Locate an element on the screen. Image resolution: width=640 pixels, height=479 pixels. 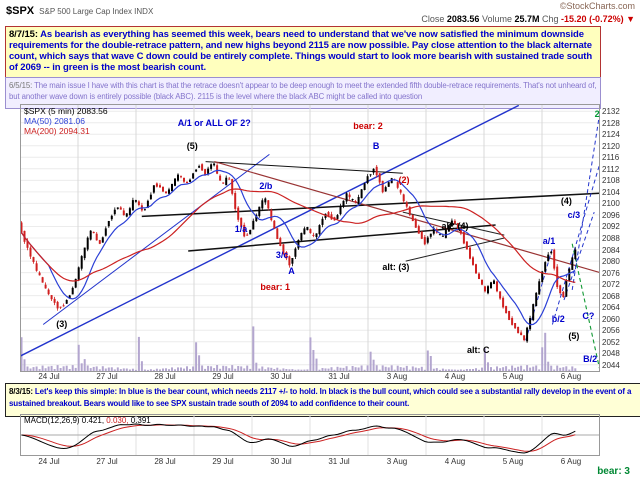
price-axis-label: 2092 is located at coordinates (611, 227).